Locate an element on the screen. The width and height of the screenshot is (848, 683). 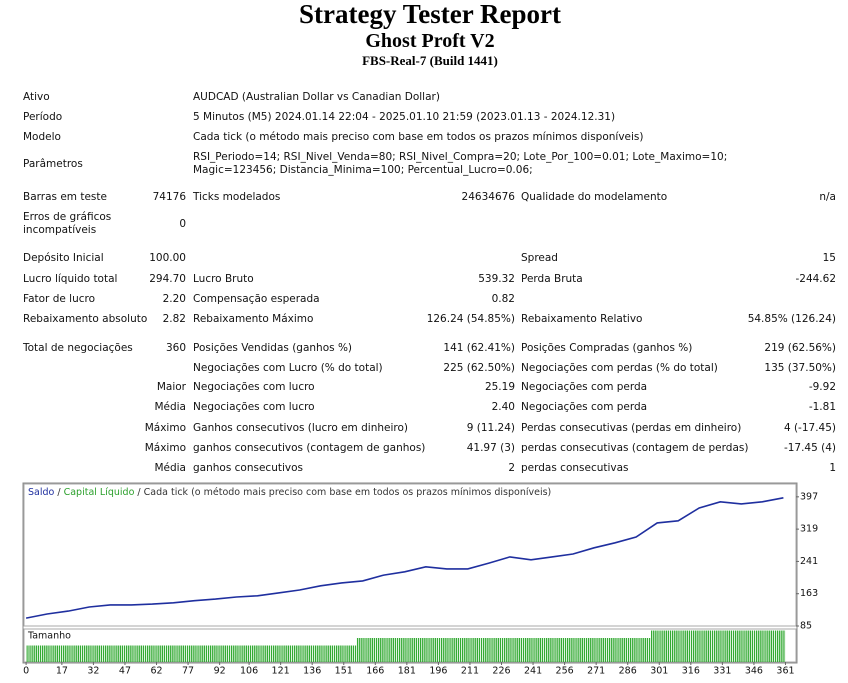
stat-label: Compensação esperada is located at coordinates (256, 299).